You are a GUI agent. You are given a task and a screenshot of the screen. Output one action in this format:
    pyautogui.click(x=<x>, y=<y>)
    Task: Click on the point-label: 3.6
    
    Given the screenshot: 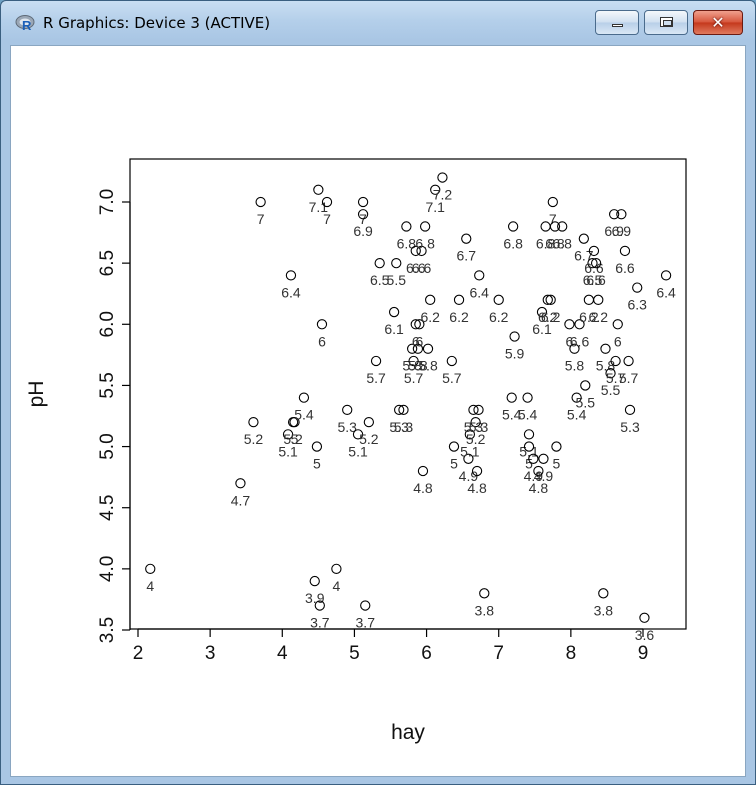 What is the action you would take?
    pyautogui.click(x=645, y=635)
    